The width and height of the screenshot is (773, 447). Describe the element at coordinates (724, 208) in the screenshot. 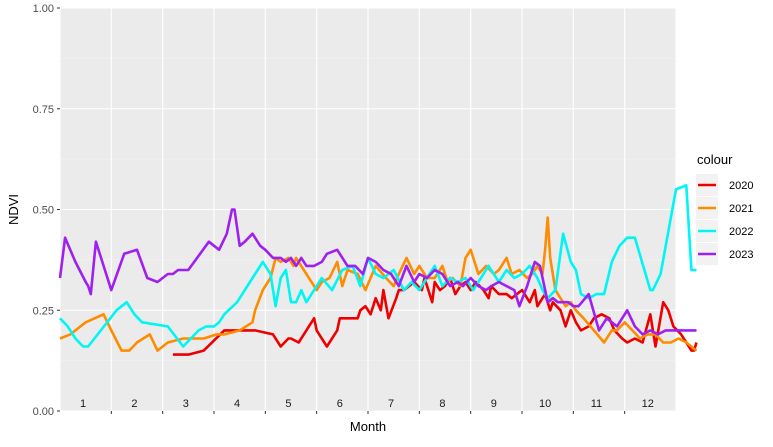

I see `legend: colour 2020 2021 2022 2023` at that location.